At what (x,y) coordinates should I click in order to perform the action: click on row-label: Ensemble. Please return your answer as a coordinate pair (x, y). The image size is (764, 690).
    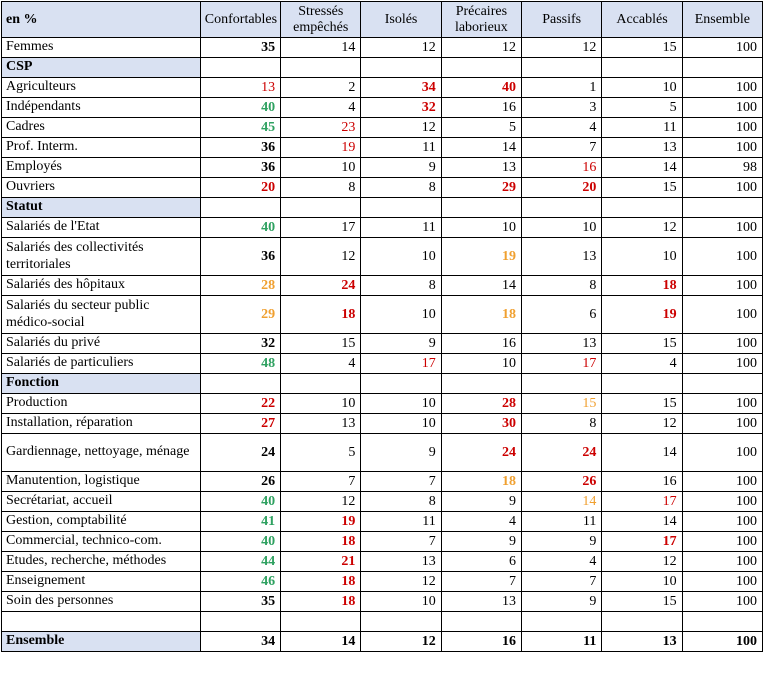
    Looking at the image, I should click on (101, 641).